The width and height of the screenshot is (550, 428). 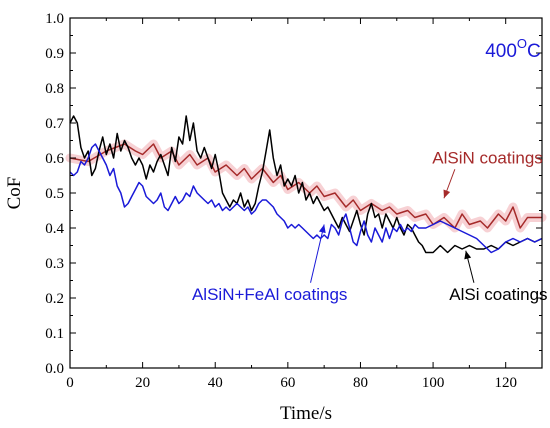 What do you see at coordinates (54, 264) in the screenshot?
I see `y-tick-label: 0.3` at bounding box center [54, 264].